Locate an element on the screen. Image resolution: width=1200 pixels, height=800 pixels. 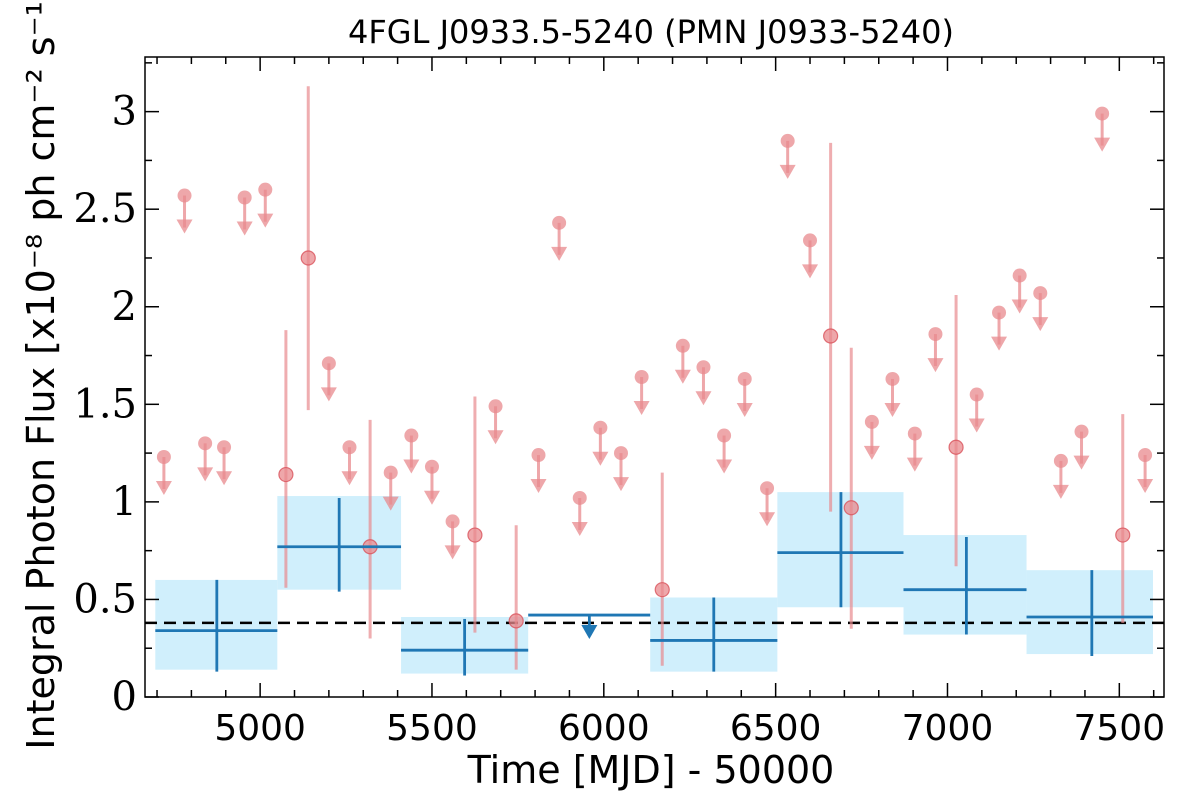
x-axis-label: Time [MJD] - 50000 is located at coordinates (651, 770).